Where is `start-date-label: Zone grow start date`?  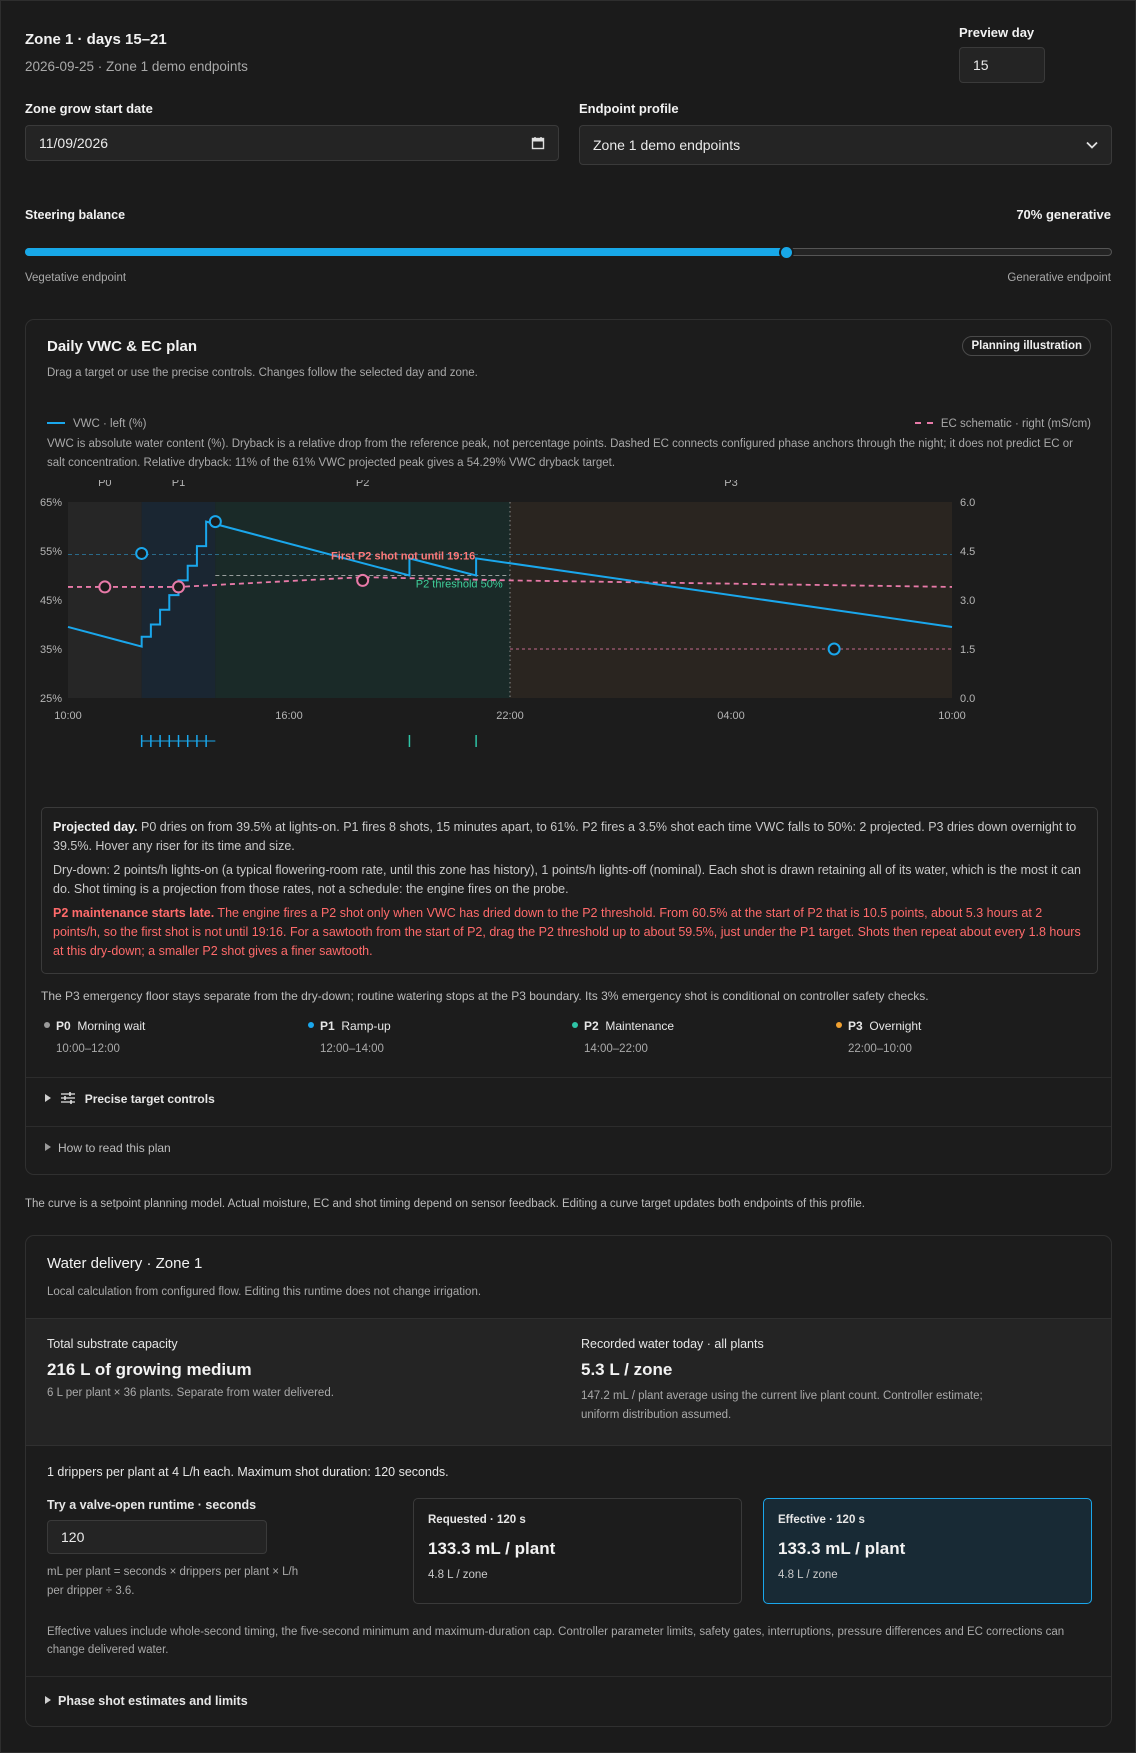
start-date-label: Zone grow start date is located at coordinates (89, 108).